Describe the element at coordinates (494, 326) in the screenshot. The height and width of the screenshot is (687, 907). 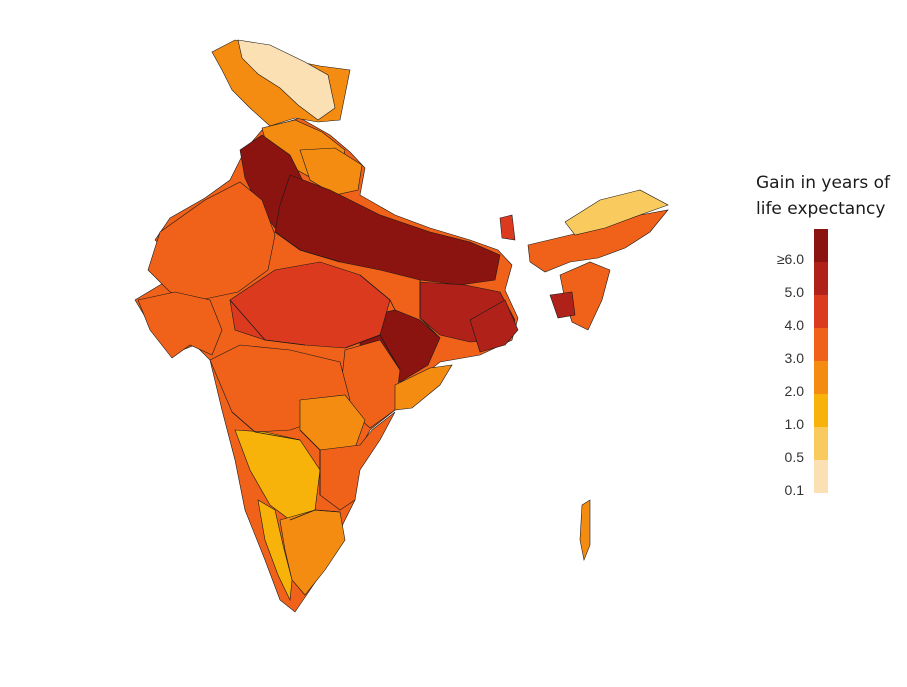
I see `west-bengal-region` at that location.